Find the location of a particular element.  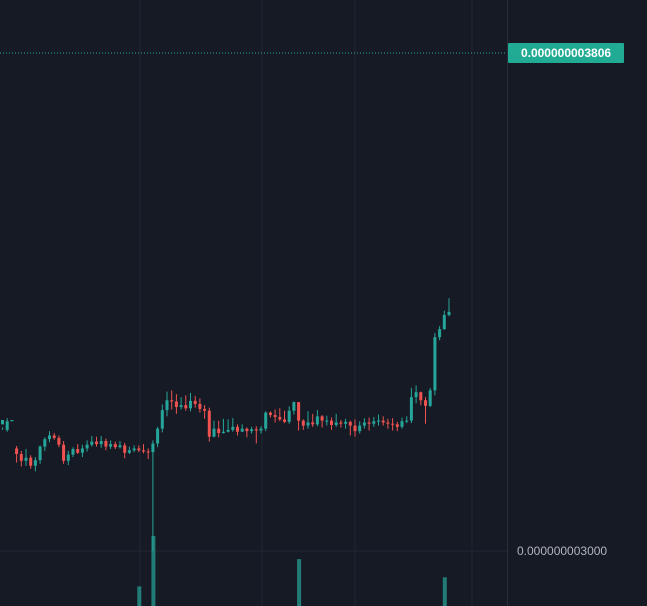

volume-bars is located at coordinates (292, 571).